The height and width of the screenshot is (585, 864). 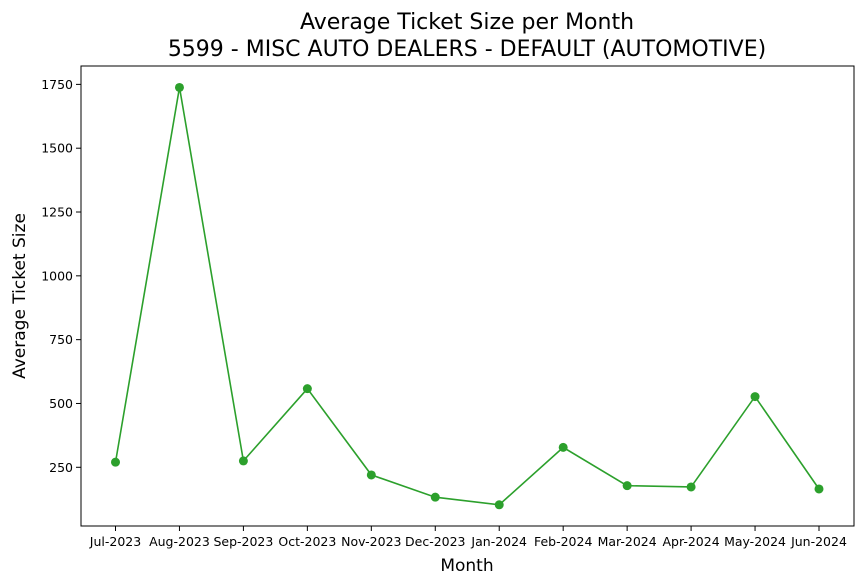 What do you see at coordinates (371, 541) in the screenshot?
I see `x-tick-label: Nov-2023` at bounding box center [371, 541].